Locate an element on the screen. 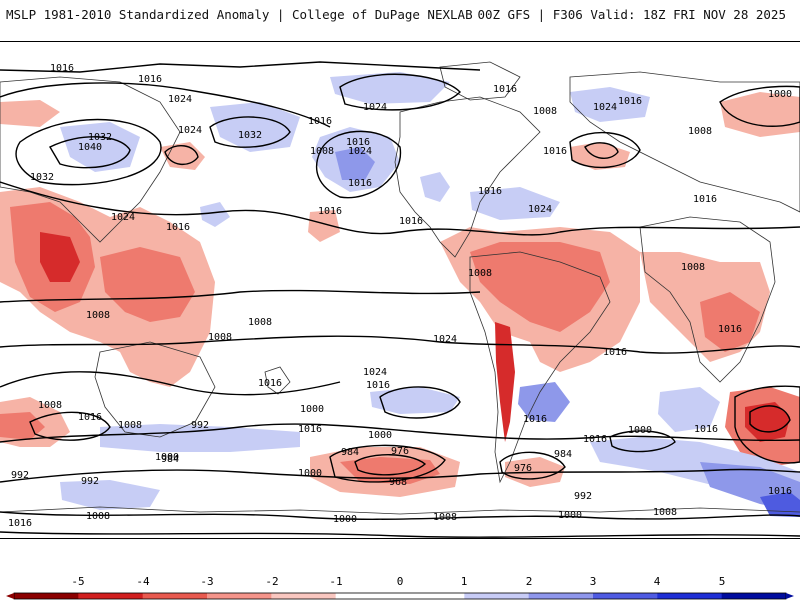 This screenshot has width=800, height=600. coastline-north-america is located at coordinates (467, 177).